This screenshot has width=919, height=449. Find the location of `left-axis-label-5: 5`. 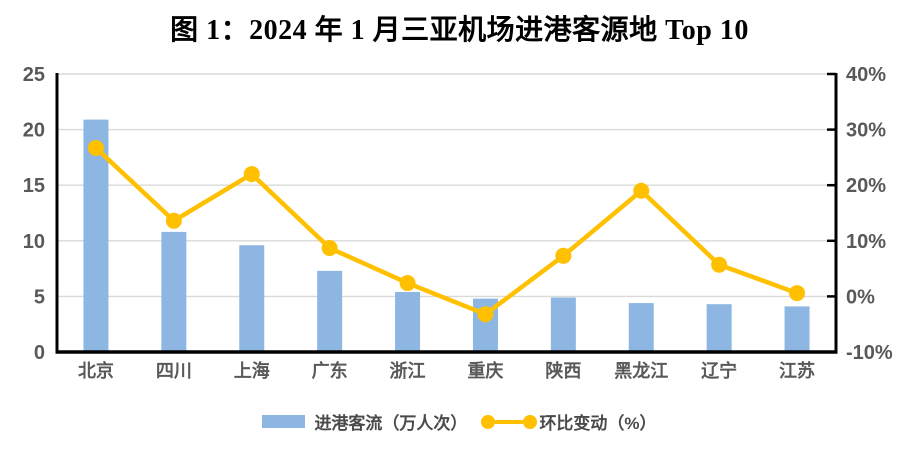

left-axis-label-5: 5 is located at coordinates (39, 297).